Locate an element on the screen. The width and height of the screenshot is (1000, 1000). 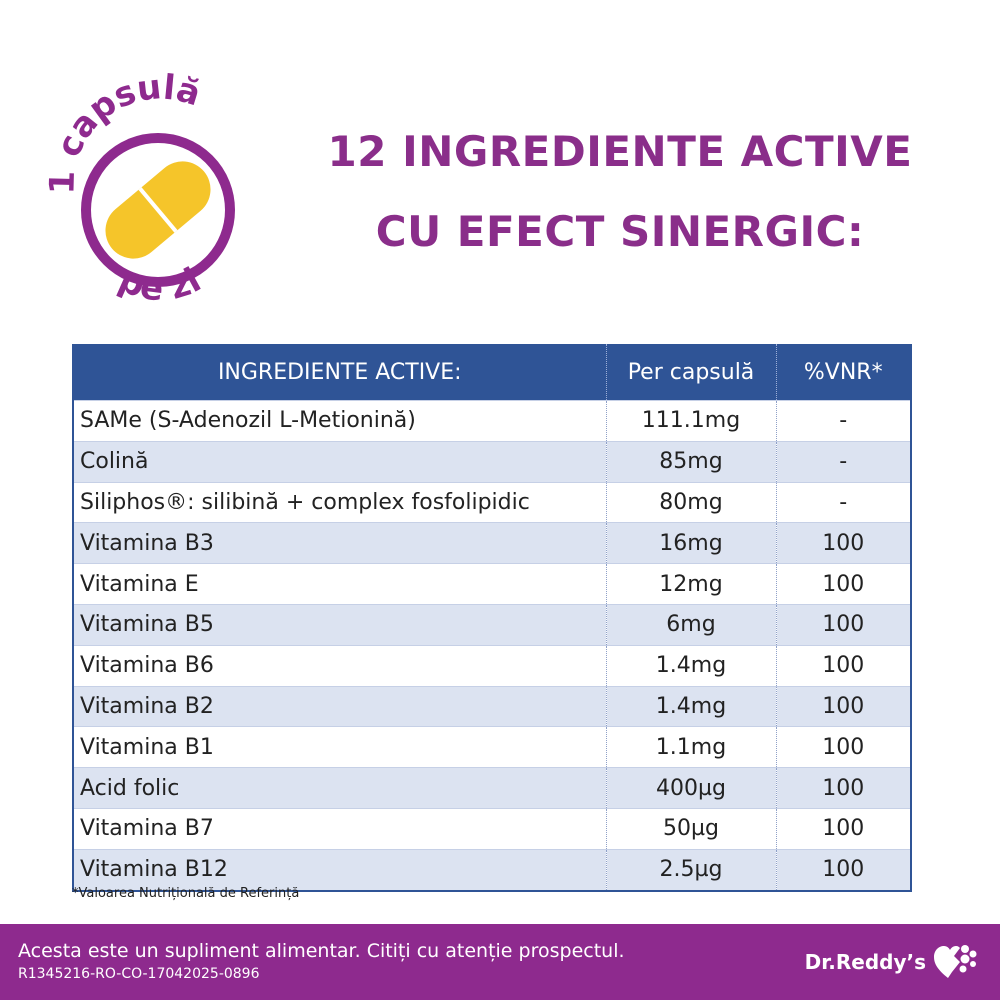
reference-code: R1345216-RO-CO-17042025-0896 is located at coordinates (139, 974).